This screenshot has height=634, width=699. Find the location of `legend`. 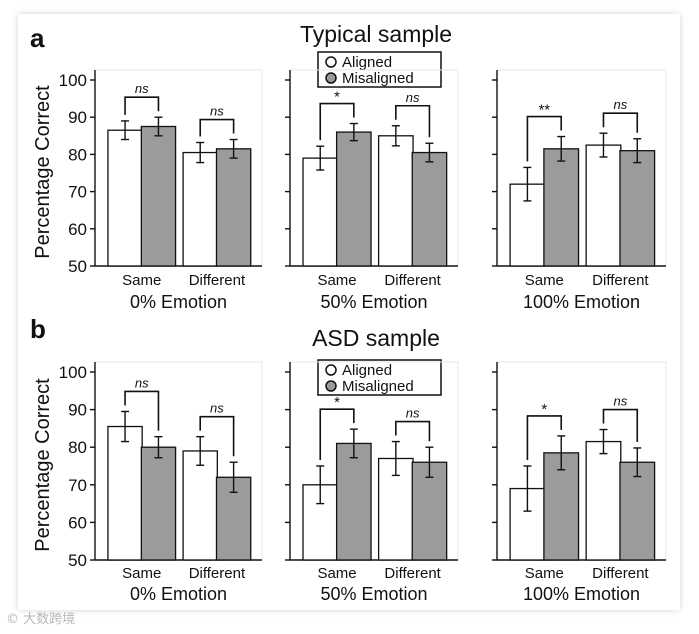

legend is located at coordinates (379, 377).